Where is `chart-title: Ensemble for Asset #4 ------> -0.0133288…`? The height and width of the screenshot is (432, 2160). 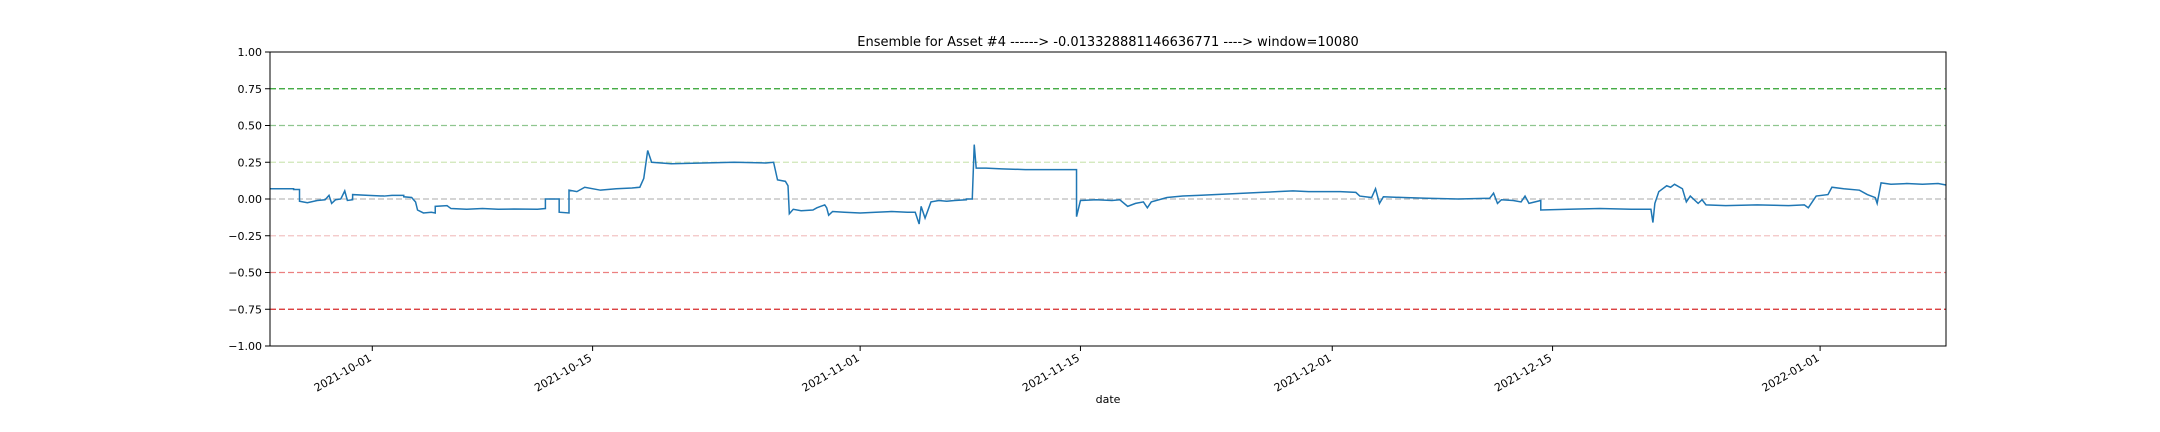
chart-title: Ensemble for Asset #4 ------> -0.0133288… is located at coordinates (1107, 42).